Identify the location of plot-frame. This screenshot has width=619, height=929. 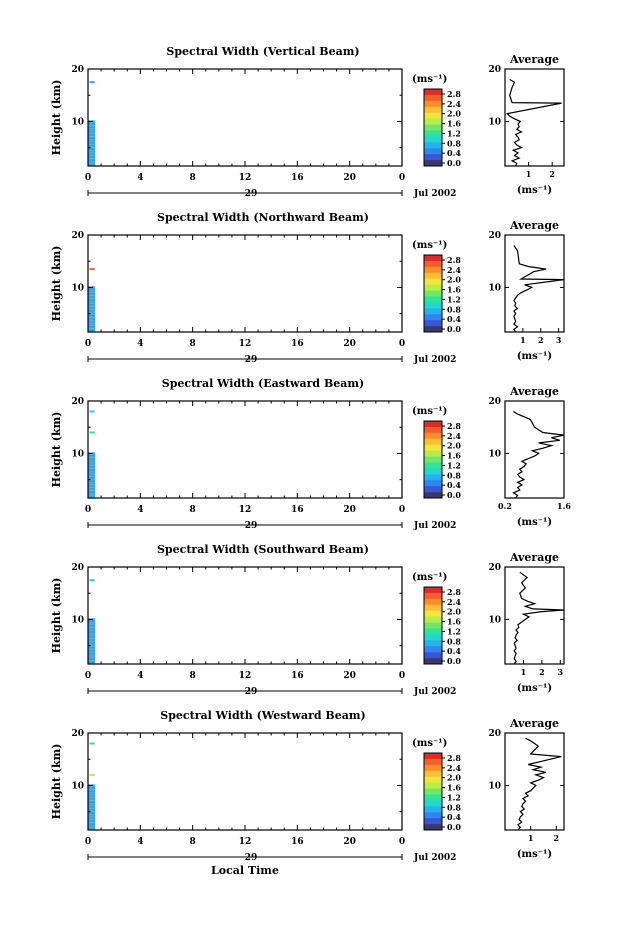
(245, 615).